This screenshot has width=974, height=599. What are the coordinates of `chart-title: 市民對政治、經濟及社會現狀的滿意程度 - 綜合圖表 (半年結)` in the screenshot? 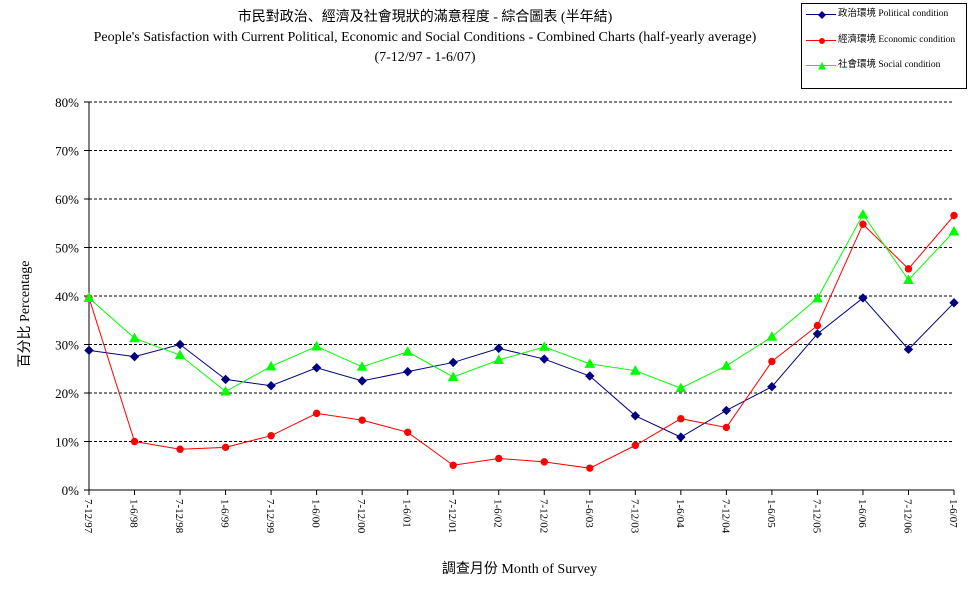 It's located at (425, 17).